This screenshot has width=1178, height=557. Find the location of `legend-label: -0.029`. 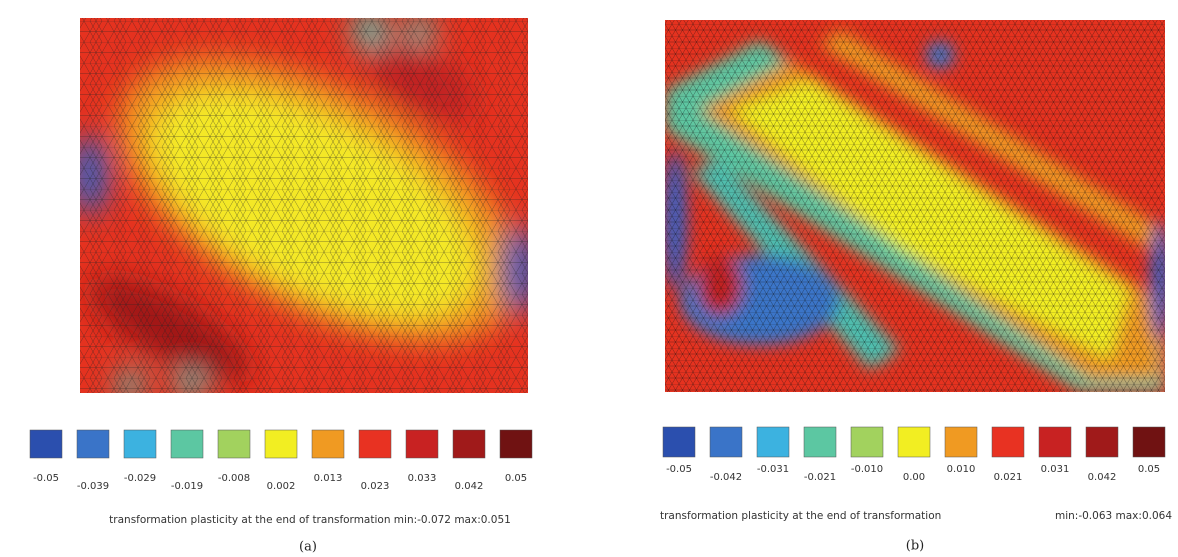

legend-label: -0.029 is located at coordinates (140, 478).